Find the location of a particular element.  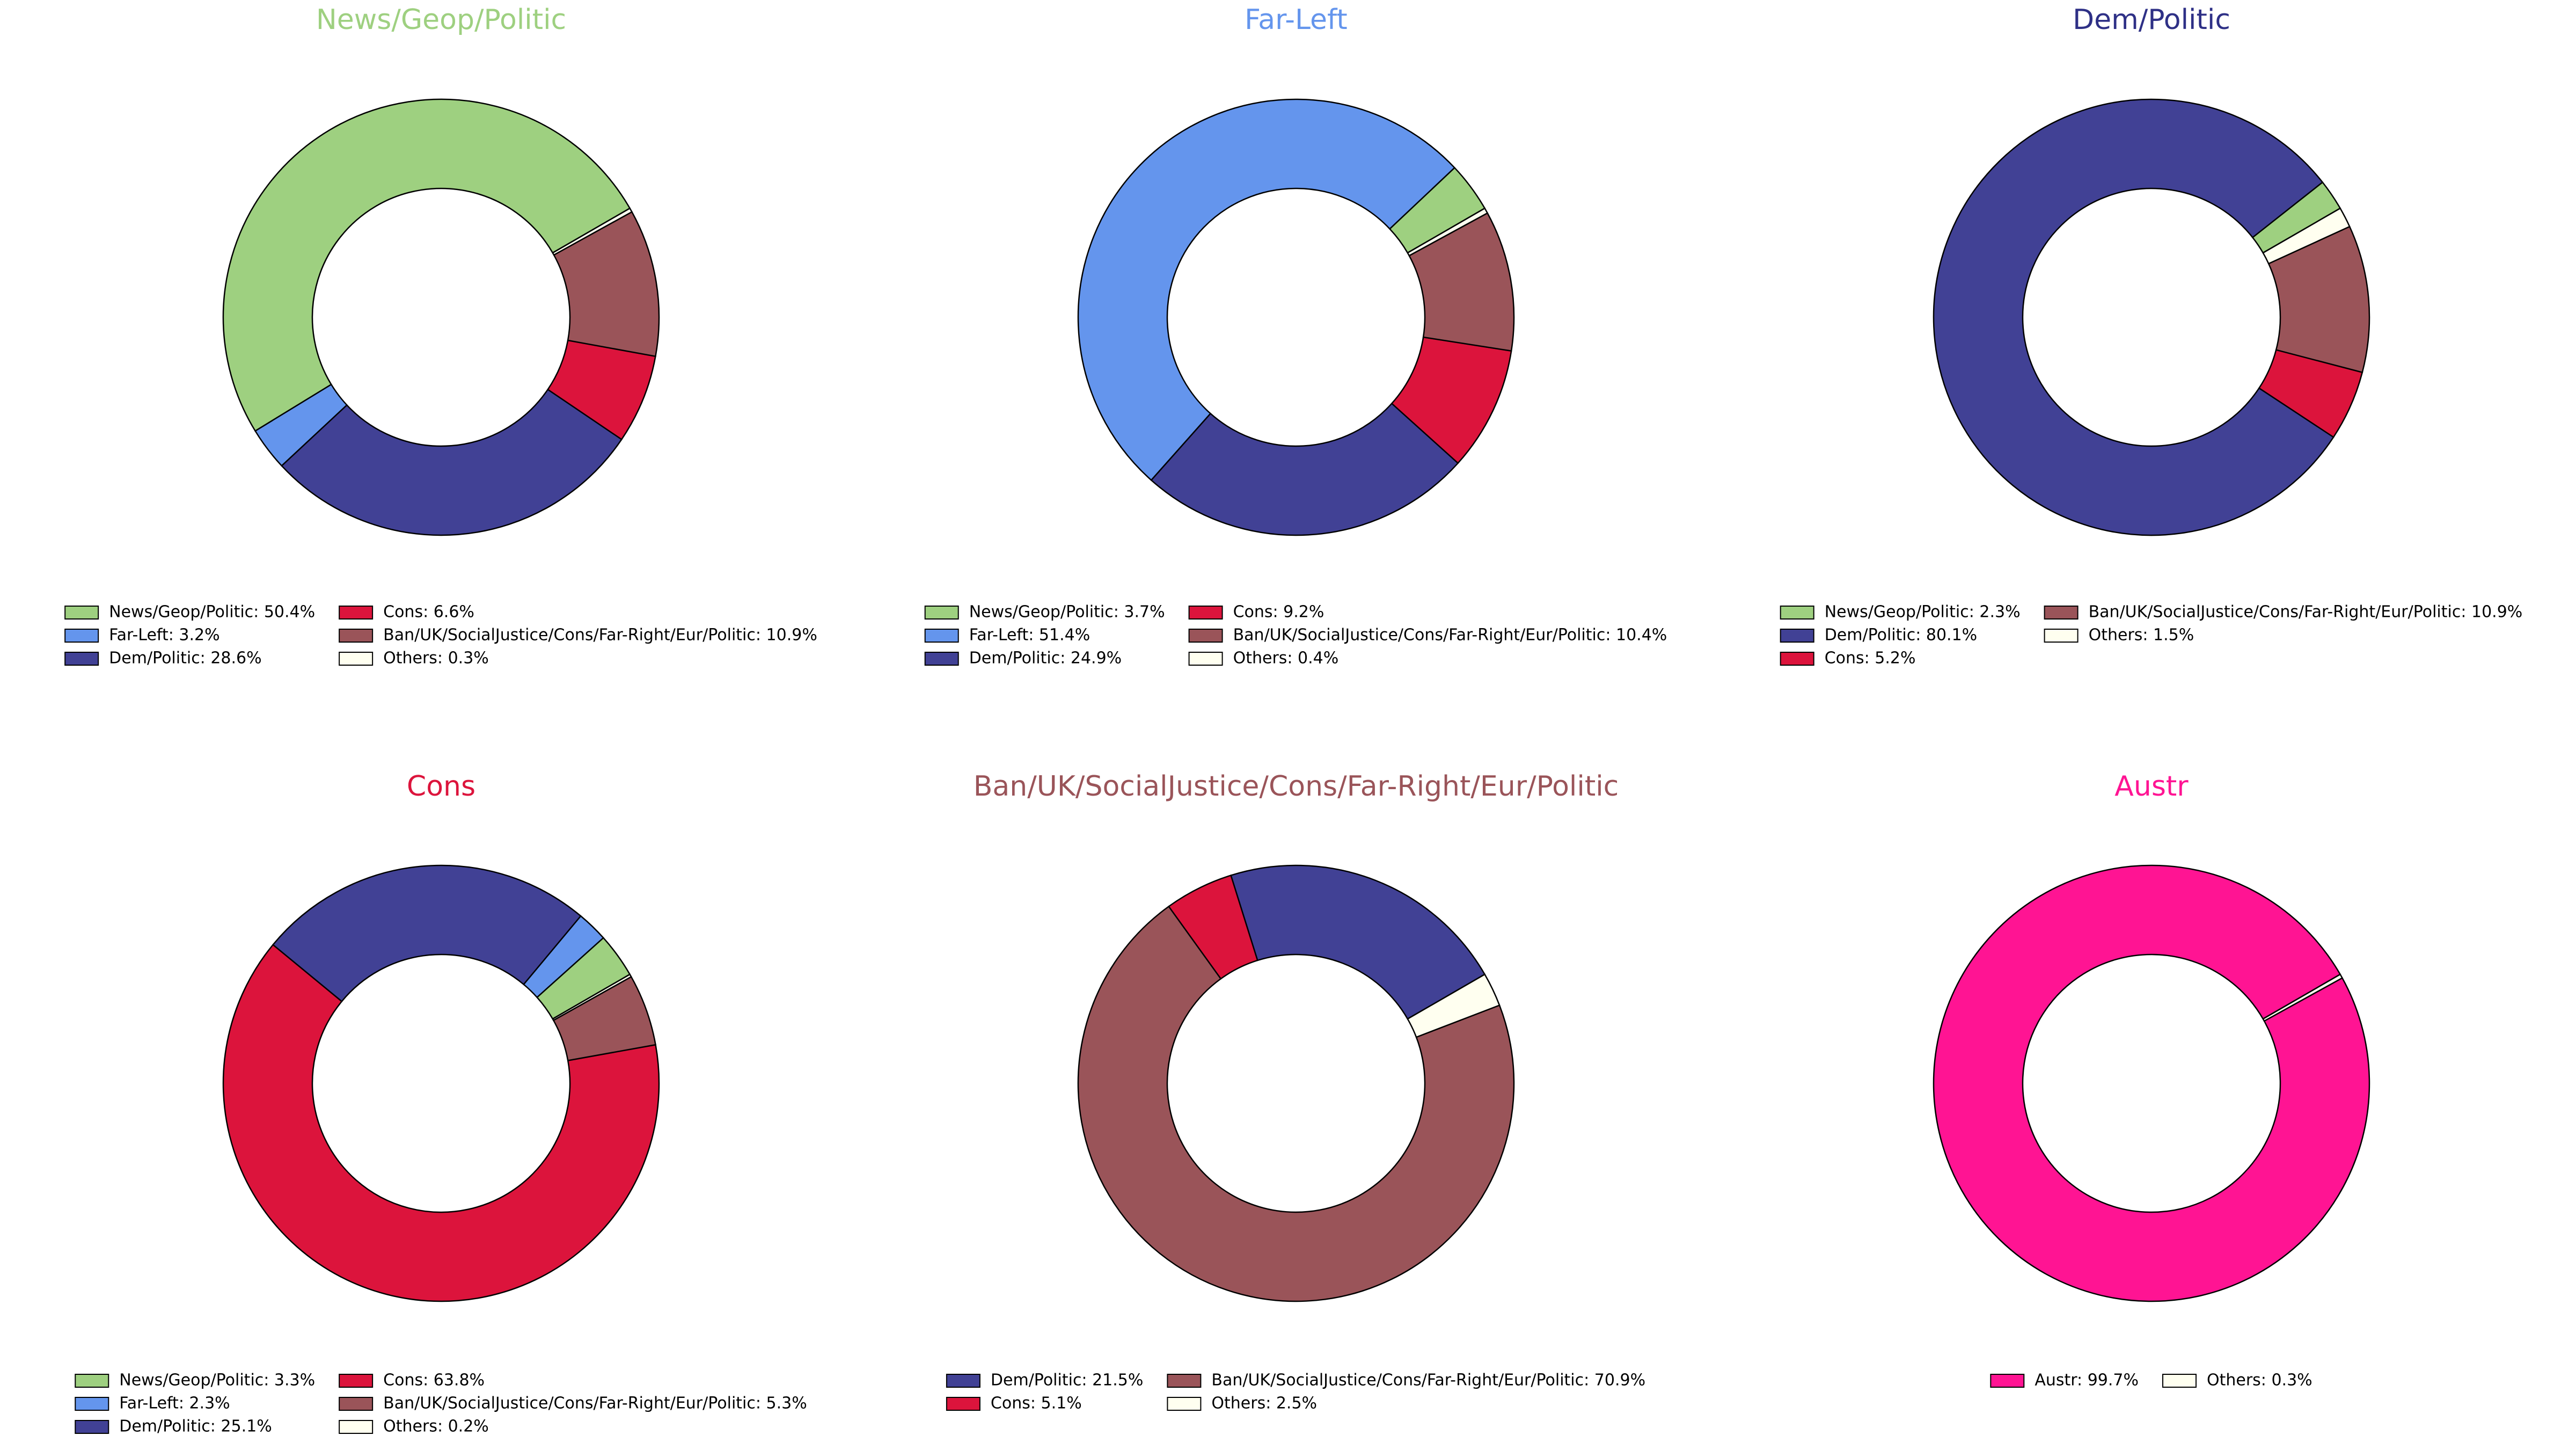

legend-label: Cons: 5.1% is located at coordinates (1036, 1403).